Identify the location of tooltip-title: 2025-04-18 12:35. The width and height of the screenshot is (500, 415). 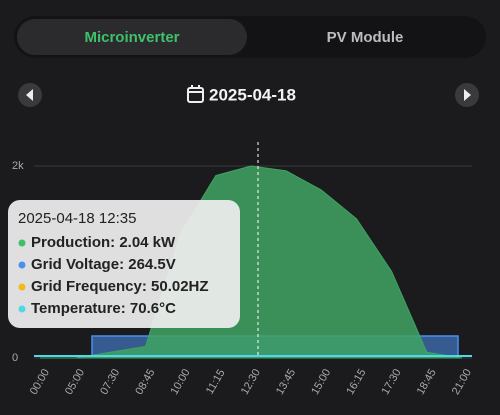
(77, 218).